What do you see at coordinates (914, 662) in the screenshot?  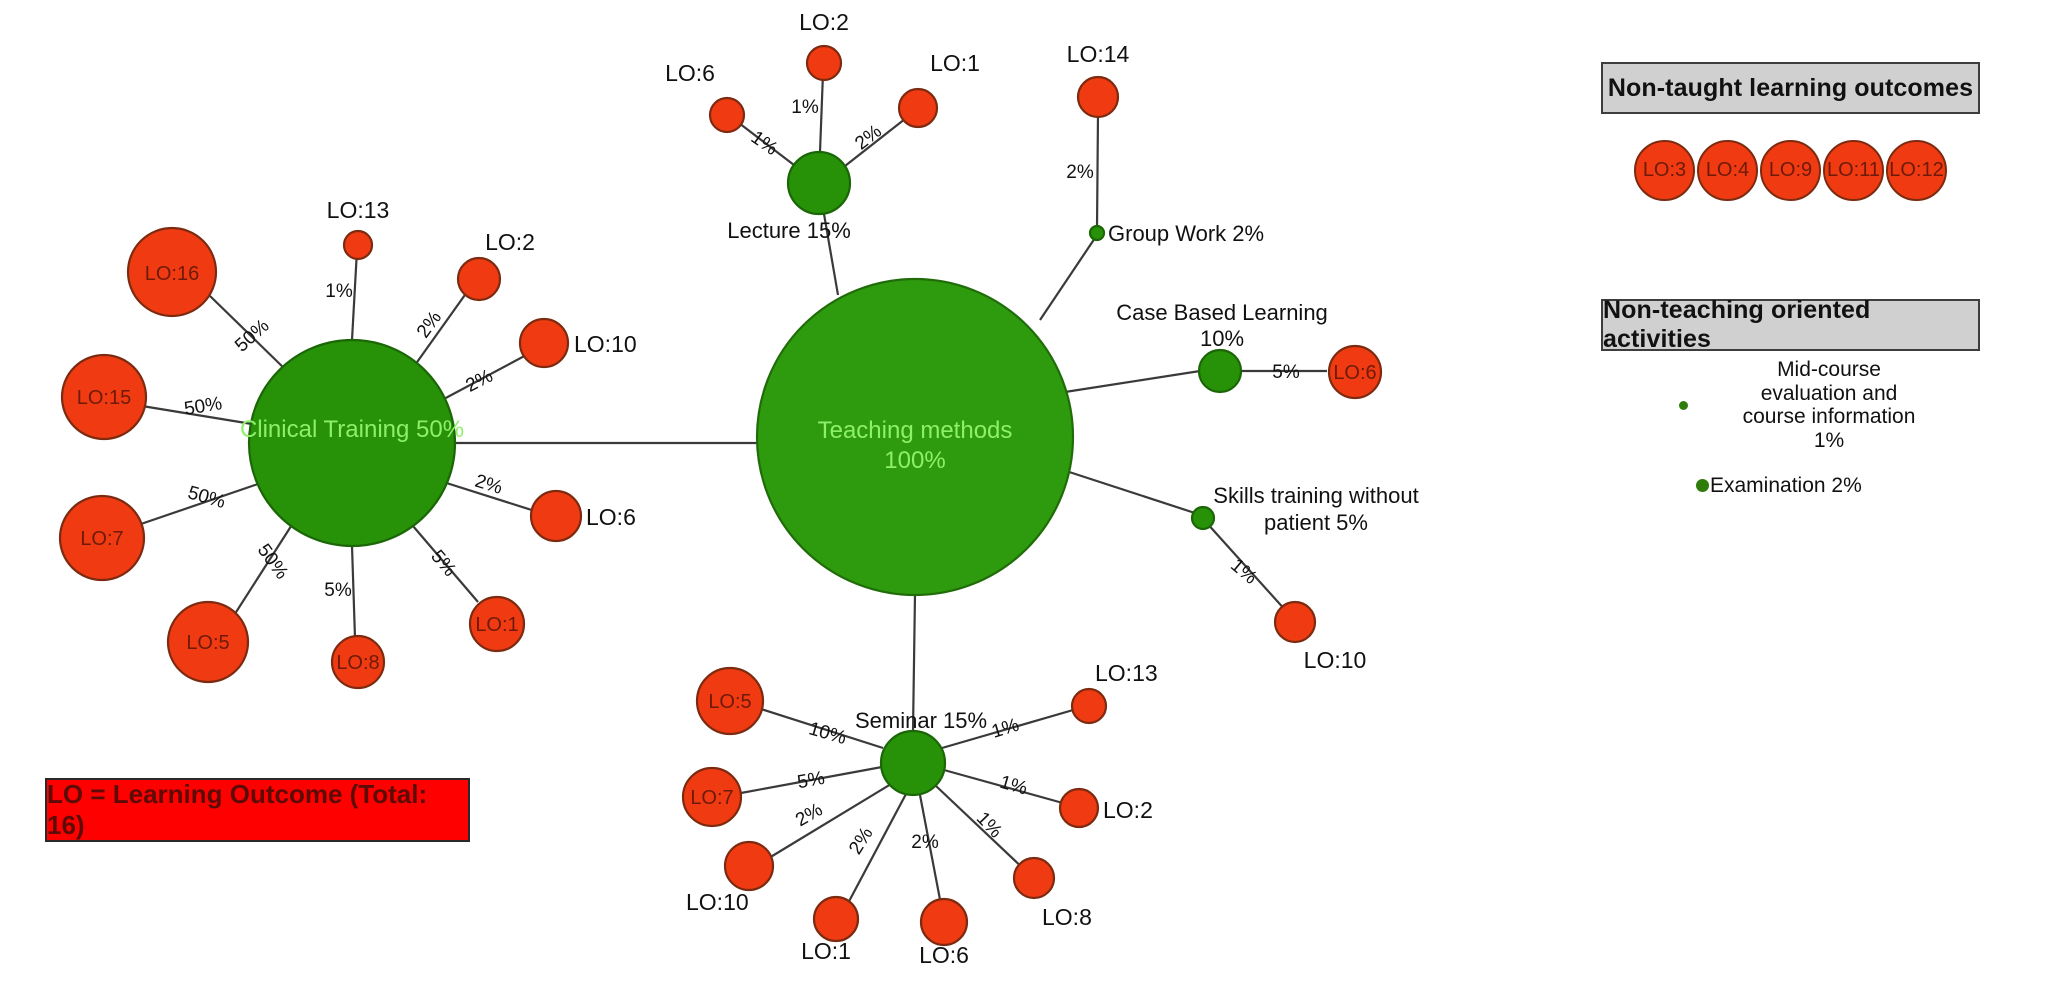 I see `edge-hub-seminar` at bounding box center [914, 662].